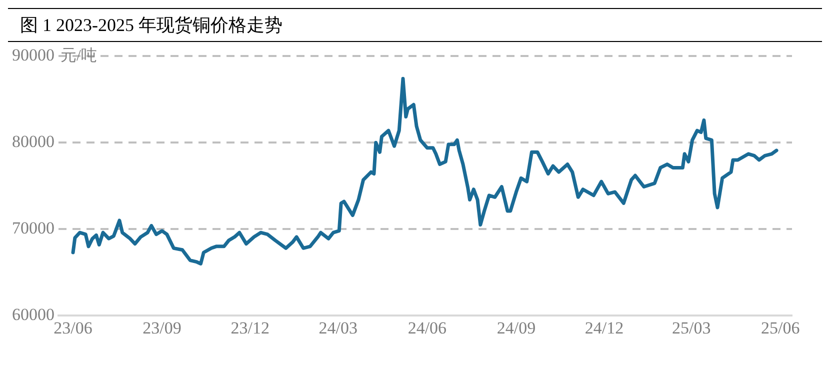 The width and height of the screenshot is (830, 381). What do you see at coordinates (73, 328) in the screenshot?
I see `x-tick-label: 23/06` at bounding box center [73, 328].